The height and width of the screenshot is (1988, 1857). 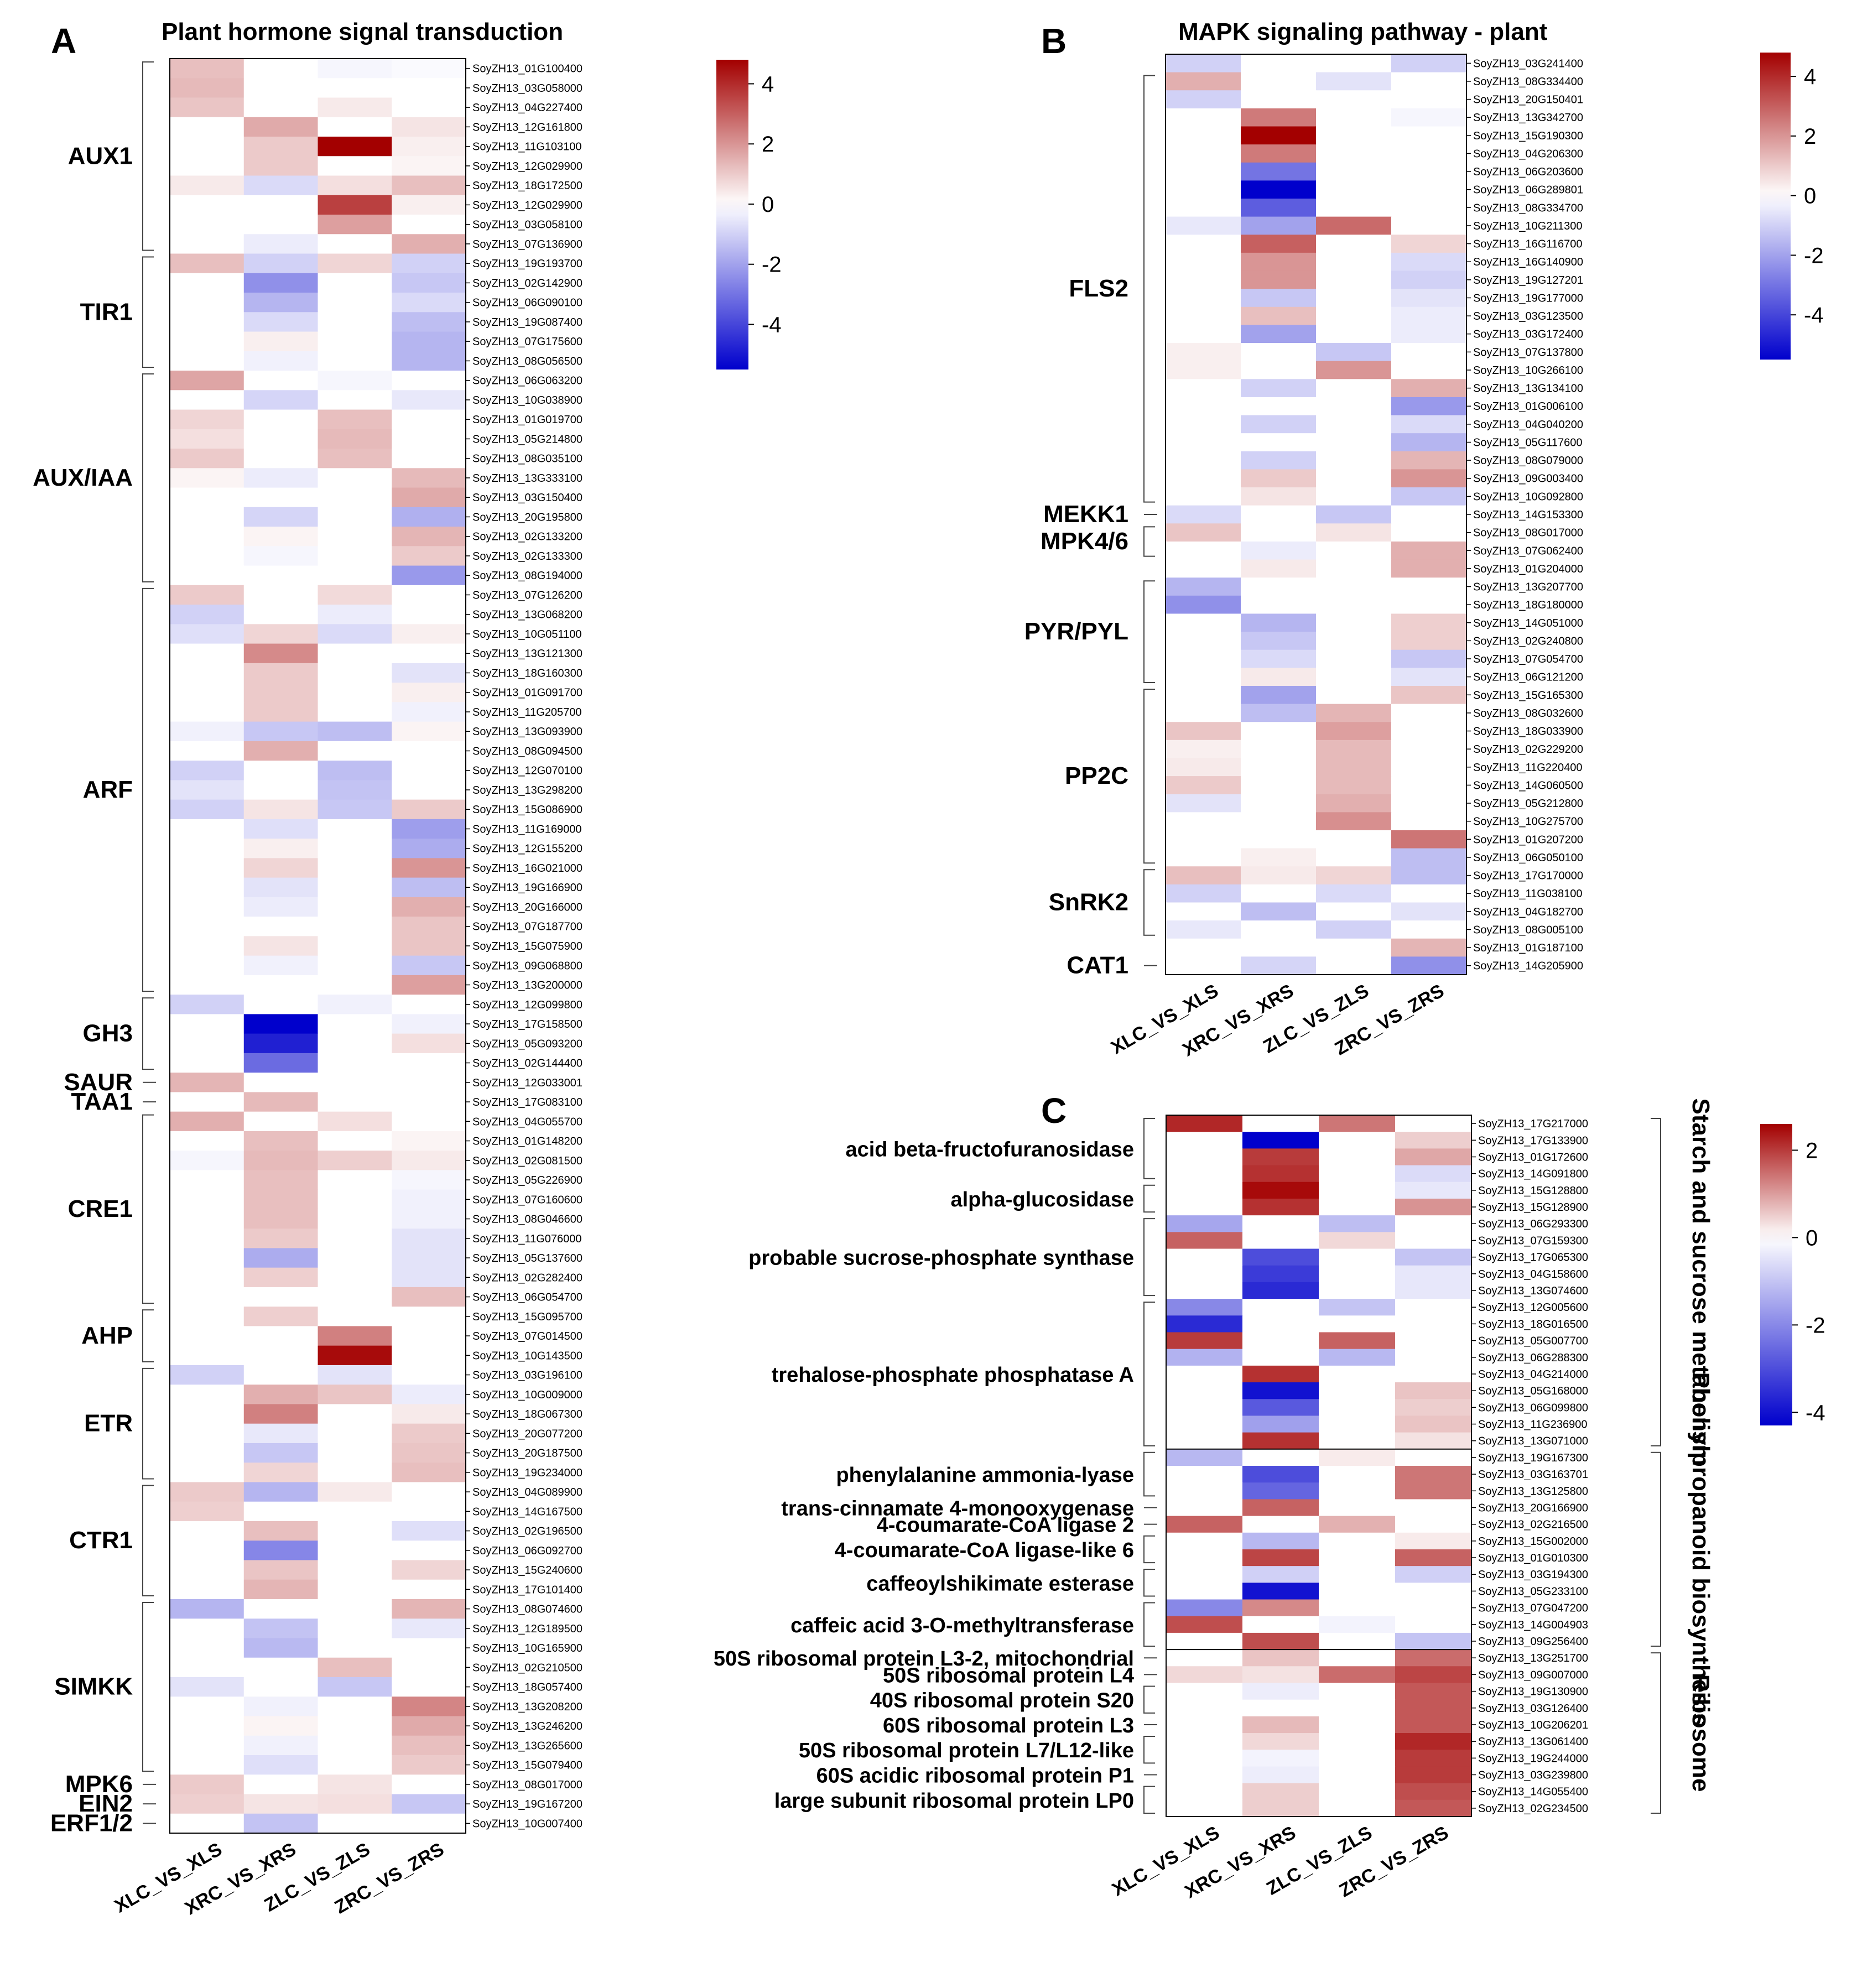 I want to click on gene-label: SoyZH13_01G006100, so click(x=1528, y=406).